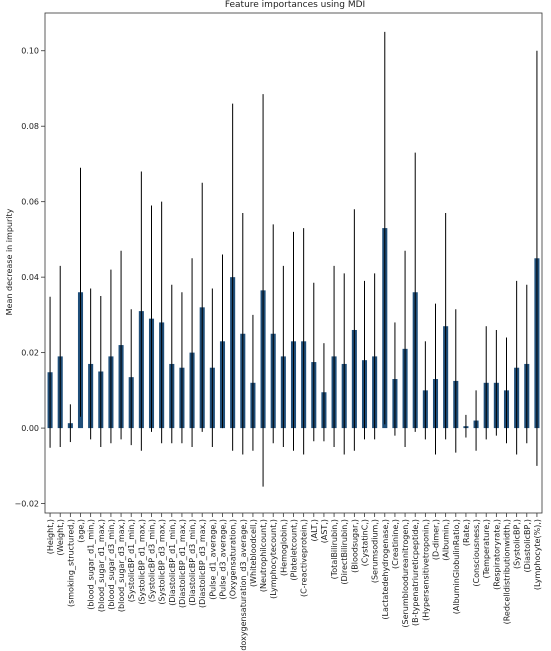 The height and width of the screenshot is (651, 551). I want to click on x-tick-label: (Lactatedehydrogenase,), so click(385, 569).